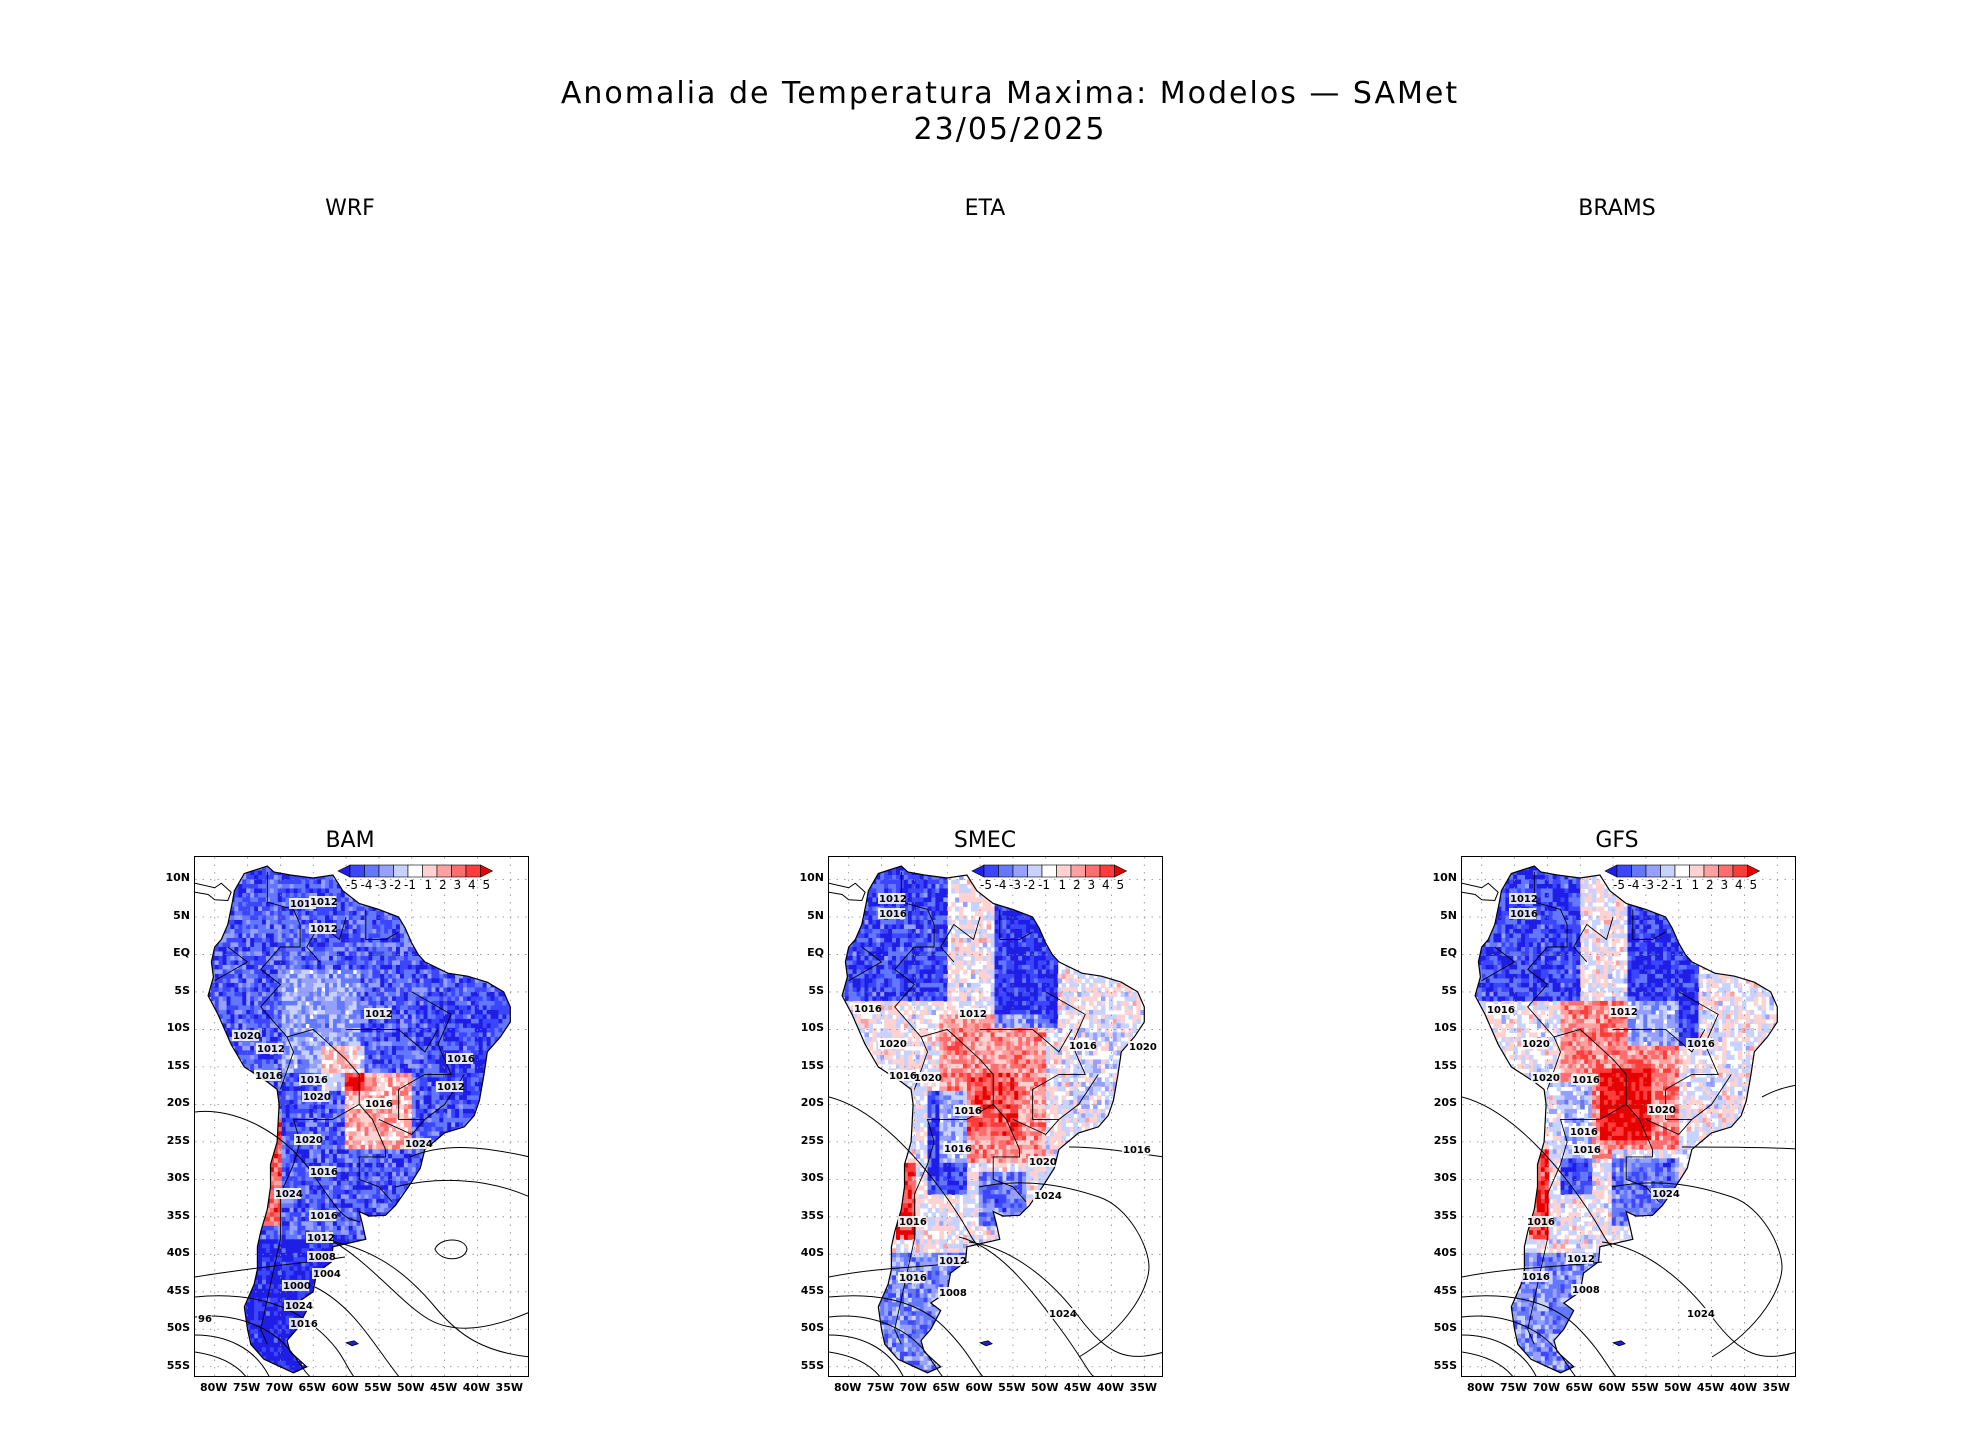 The width and height of the screenshot is (1964, 1436). Describe the element at coordinates (1449, 990) in the screenshot. I see `lat-tick-label: 5S` at that location.